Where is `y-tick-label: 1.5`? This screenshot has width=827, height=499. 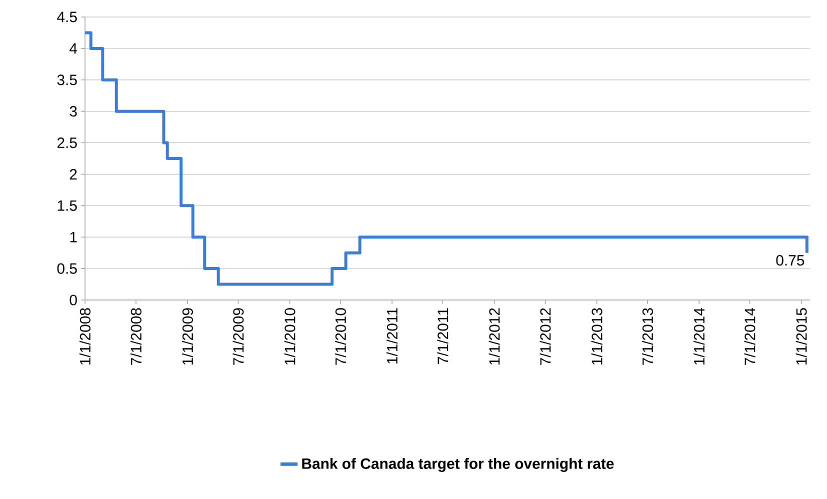
y-tick-label: 1.5 is located at coordinates (67, 205).